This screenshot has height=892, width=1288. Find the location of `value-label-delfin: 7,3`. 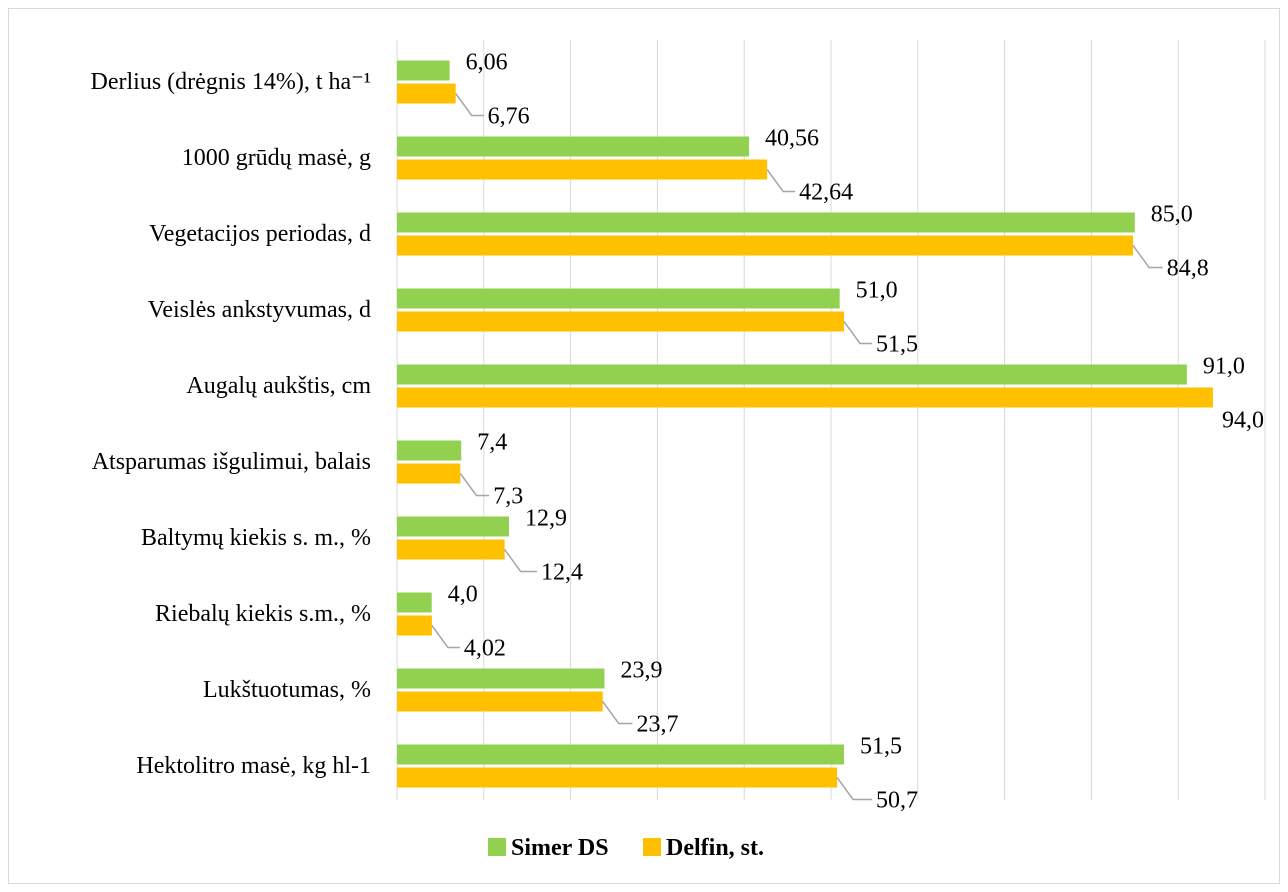

value-label-delfin: 7,3 is located at coordinates (508, 497).